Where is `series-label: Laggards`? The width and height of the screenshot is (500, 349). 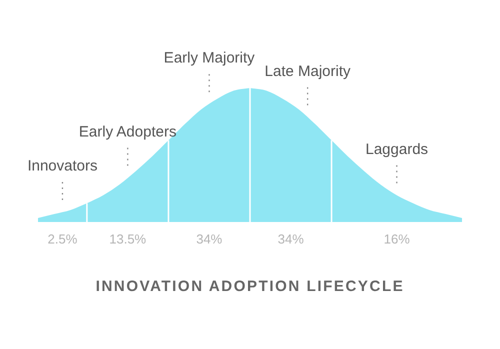
series-label: Laggards is located at coordinates (396, 149).